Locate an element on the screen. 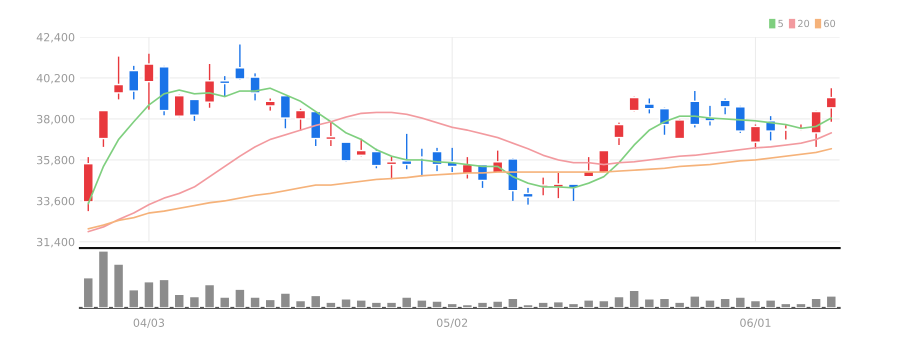 Image resolution: width=898 pixels, height=346 pixels. y-tick-label: 31,400 is located at coordinates (55, 243).